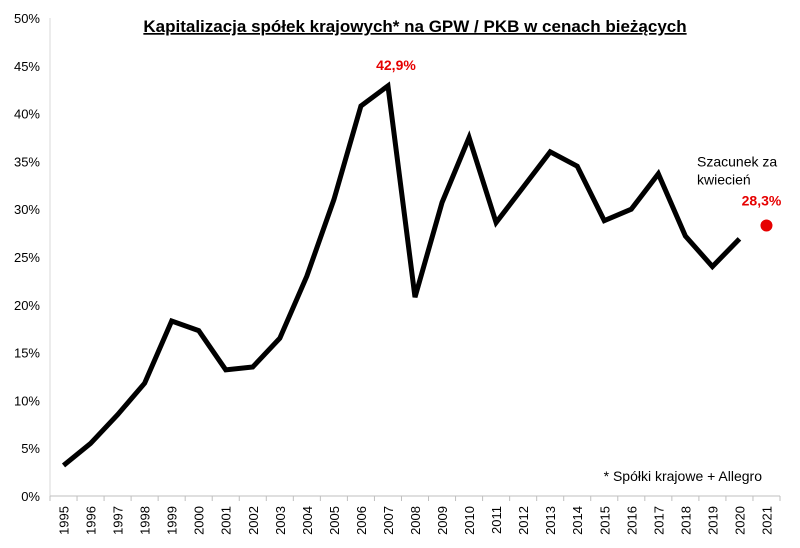  Describe the element at coordinates (766, 520) in the screenshot. I see `x-tick-label: 2021` at that location.